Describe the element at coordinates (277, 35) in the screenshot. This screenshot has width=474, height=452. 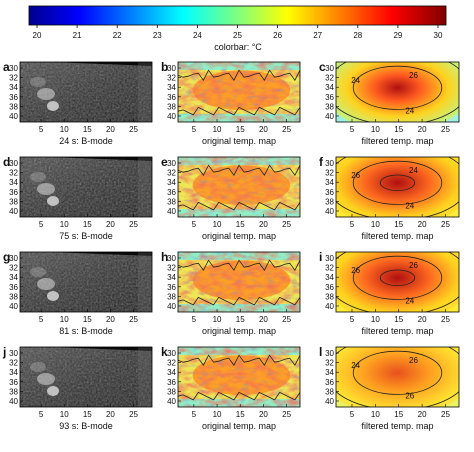
I see `colorbar-tick-label: 26` at that location.